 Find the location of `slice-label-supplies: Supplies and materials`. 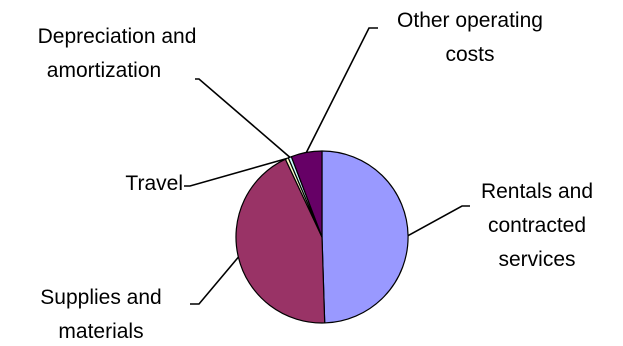

slice-label-supplies: Supplies and materials is located at coordinates (100, 314).